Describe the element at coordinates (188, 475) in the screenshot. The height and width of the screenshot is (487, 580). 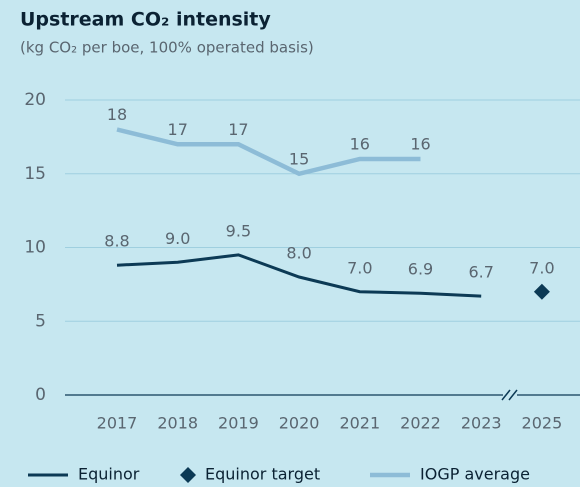
I see `legend-marker` at that location.